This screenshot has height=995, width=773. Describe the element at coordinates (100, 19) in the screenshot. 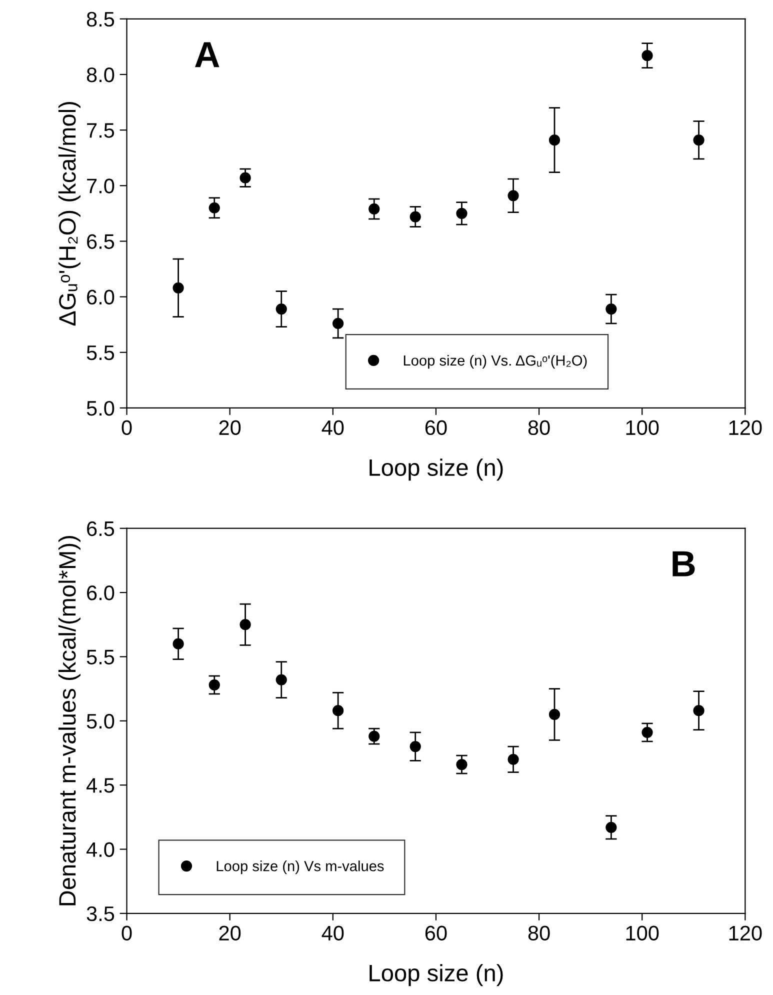

I see `y-tick-label: 8.5` at that location.